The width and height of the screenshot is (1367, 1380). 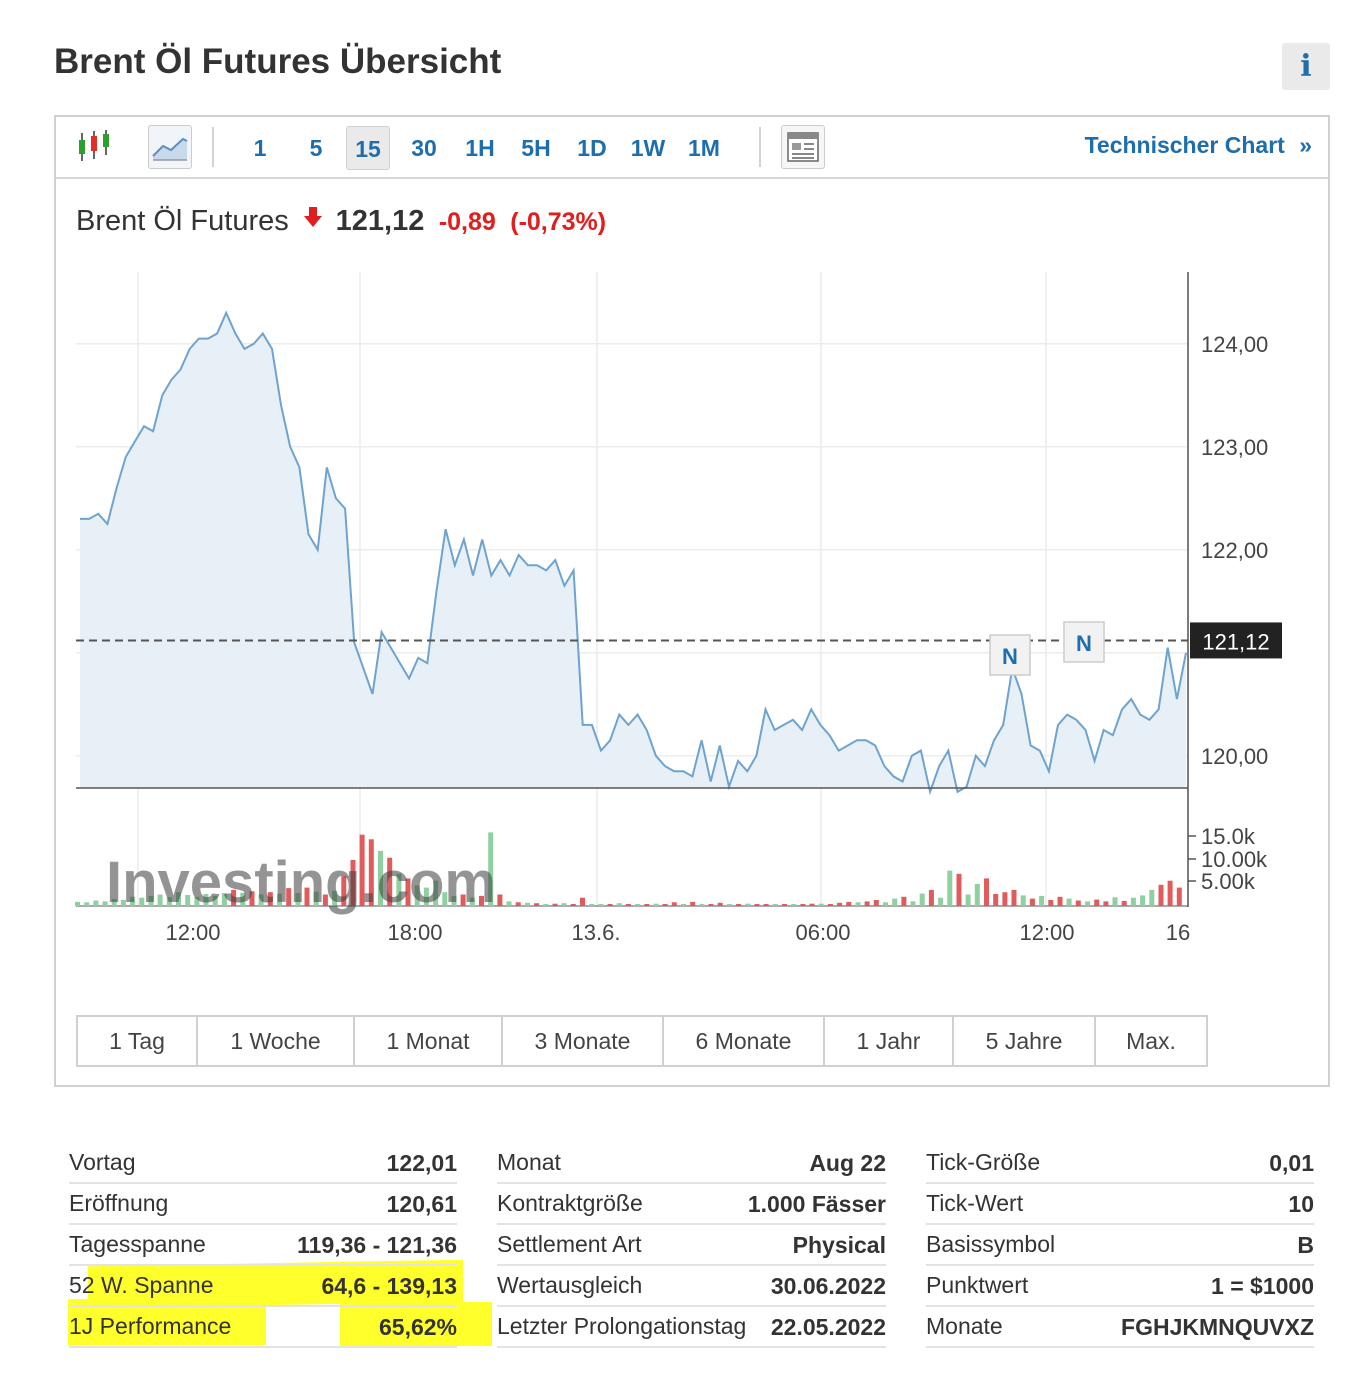 I want to click on range-button-1: 1 Tag, so click(x=138, y=1041).